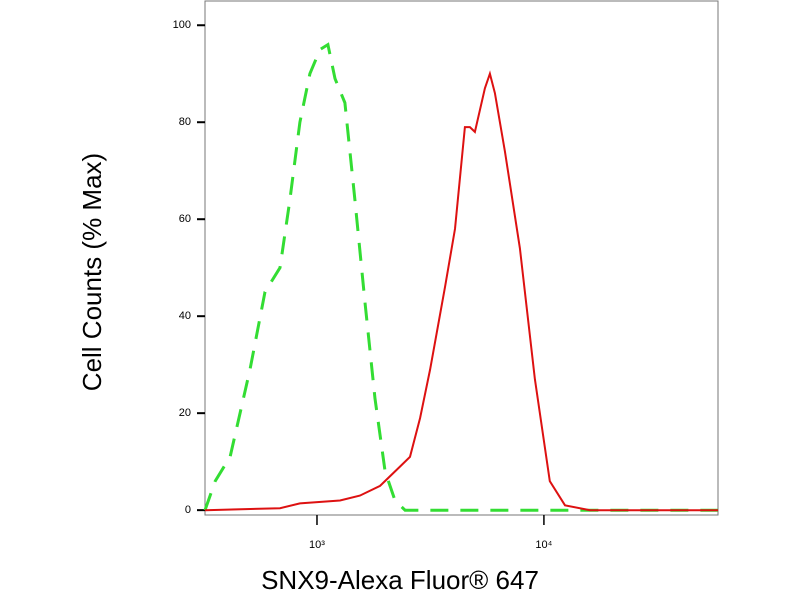  I want to click on y-tick-label: 40, so click(185, 316).